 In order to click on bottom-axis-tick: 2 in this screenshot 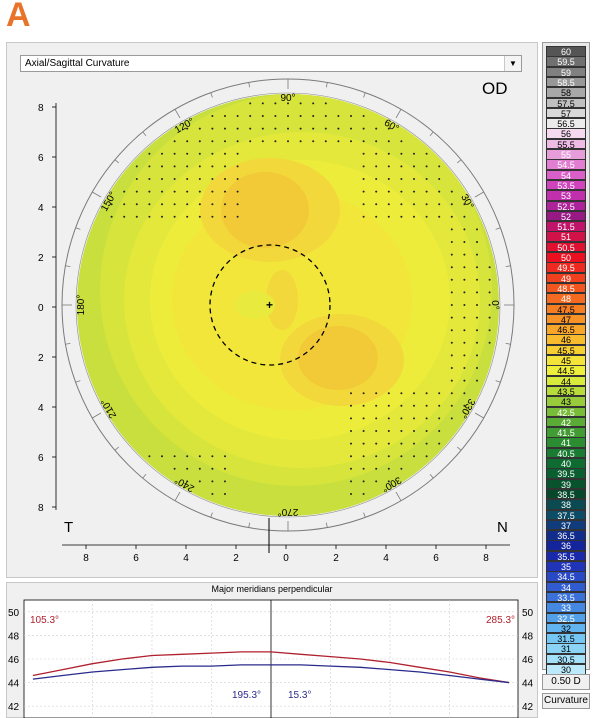, I will do `click(236, 558)`.